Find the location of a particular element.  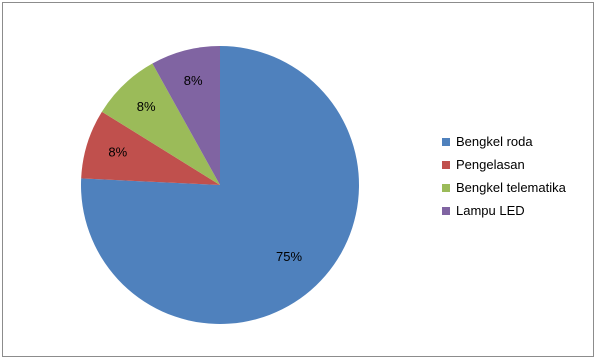

data-label-pengelasan: 8% is located at coordinates (117, 152).